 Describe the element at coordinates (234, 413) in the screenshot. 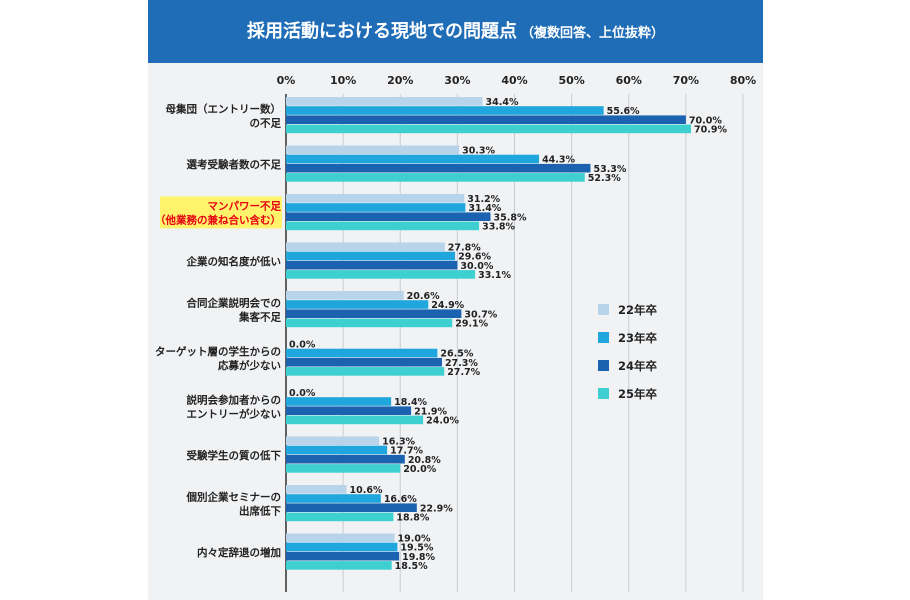

I see `category-label: エントリーが少ない` at that location.